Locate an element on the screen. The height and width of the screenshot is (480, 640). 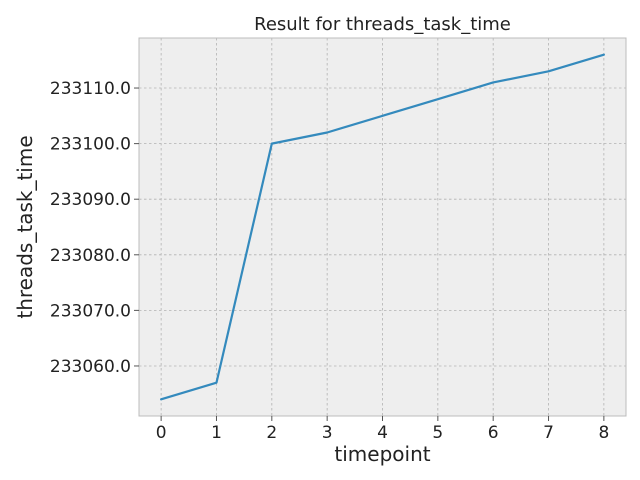
x-tick-label: 5 is located at coordinates (437, 433).